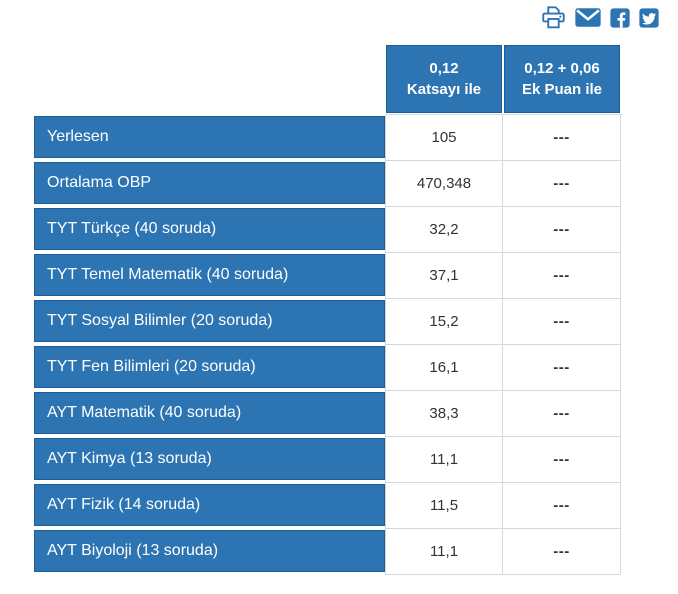 The height and width of the screenshot is (594, 678). What do you see at coordinates (444, 276) in the screenshot?
I see `katsayi-value: 37,1` at bounding box center [444, 276].